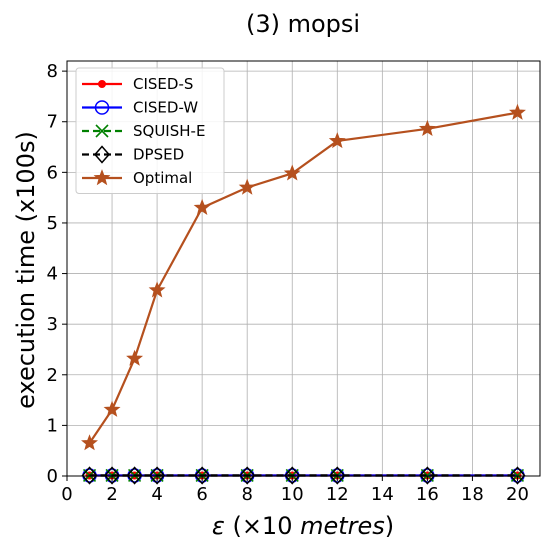 Image resolution: width=552 pixels, height=550 pixels. What do you see at coordinates (389, 526) in the screenshot?
I see `x-axis-label-close: )` at bounding box center [389, 526].